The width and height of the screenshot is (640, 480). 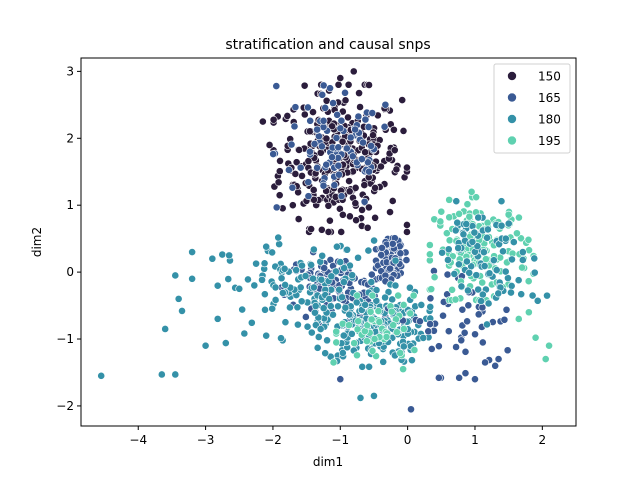 What do you see at coordinates (70, 205) in the screenshot?
I see `y-tick-label: 1` at bounding box center [70, 205].